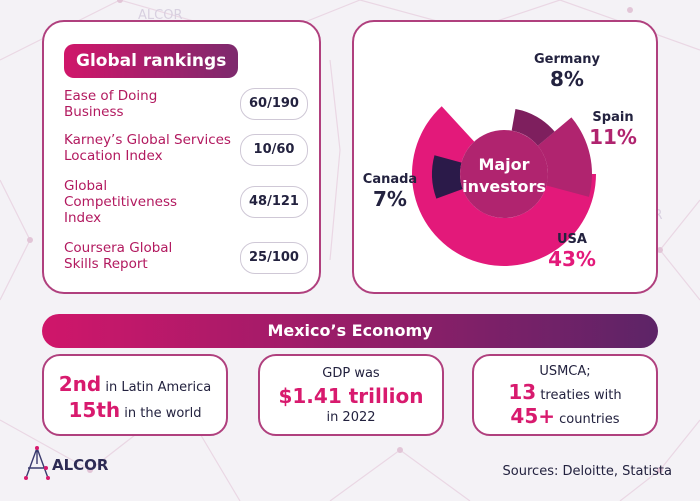  What do you see at coordinates (94, 410) in the screenshot?
I see `stat-highlight: 15th` at bounding box center [94, 410].